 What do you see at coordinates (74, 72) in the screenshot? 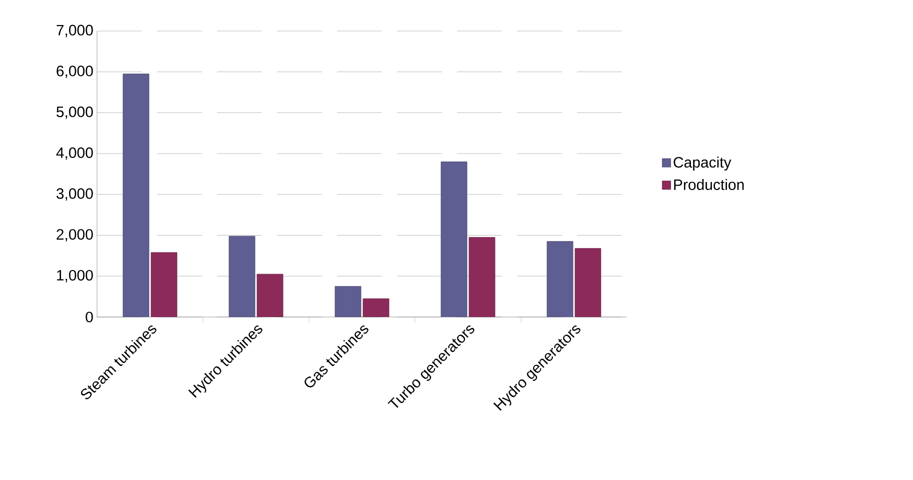
I see `y-tick-label: 6,000` at bounding box center [74, 72].